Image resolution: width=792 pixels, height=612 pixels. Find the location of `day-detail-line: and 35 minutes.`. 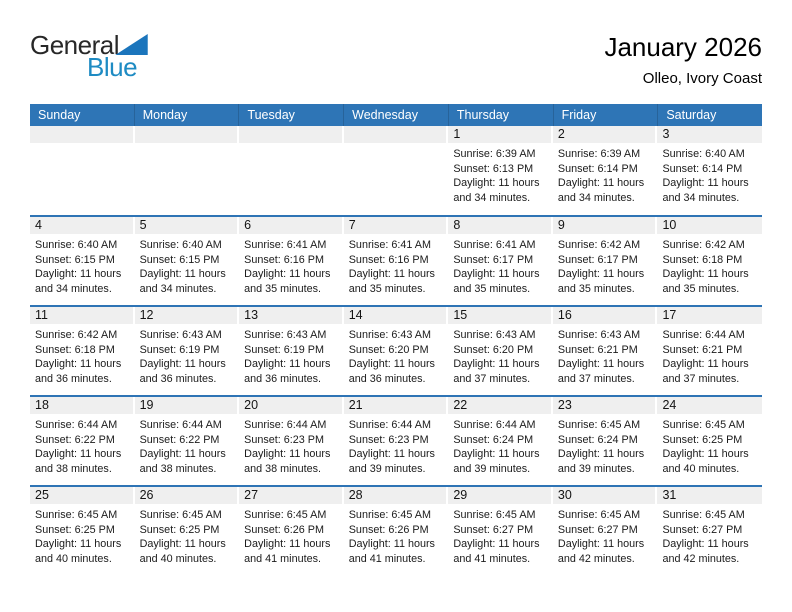

day-detail-line: and 35 minutes. is located at coordinates (282, 289).